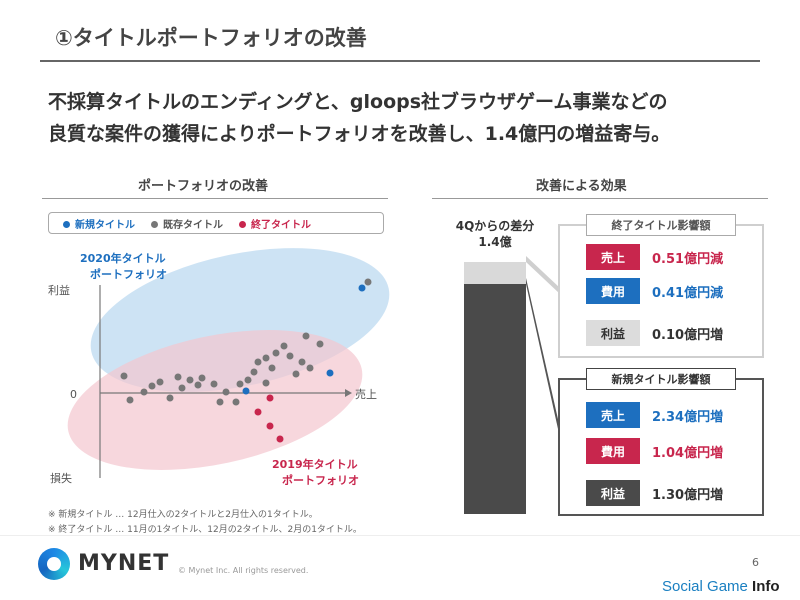 The width and height of the screenshot is (800, 600). Describe the element at coordinates (269, 418) in the screenshot. I see `ended-points` at that location.